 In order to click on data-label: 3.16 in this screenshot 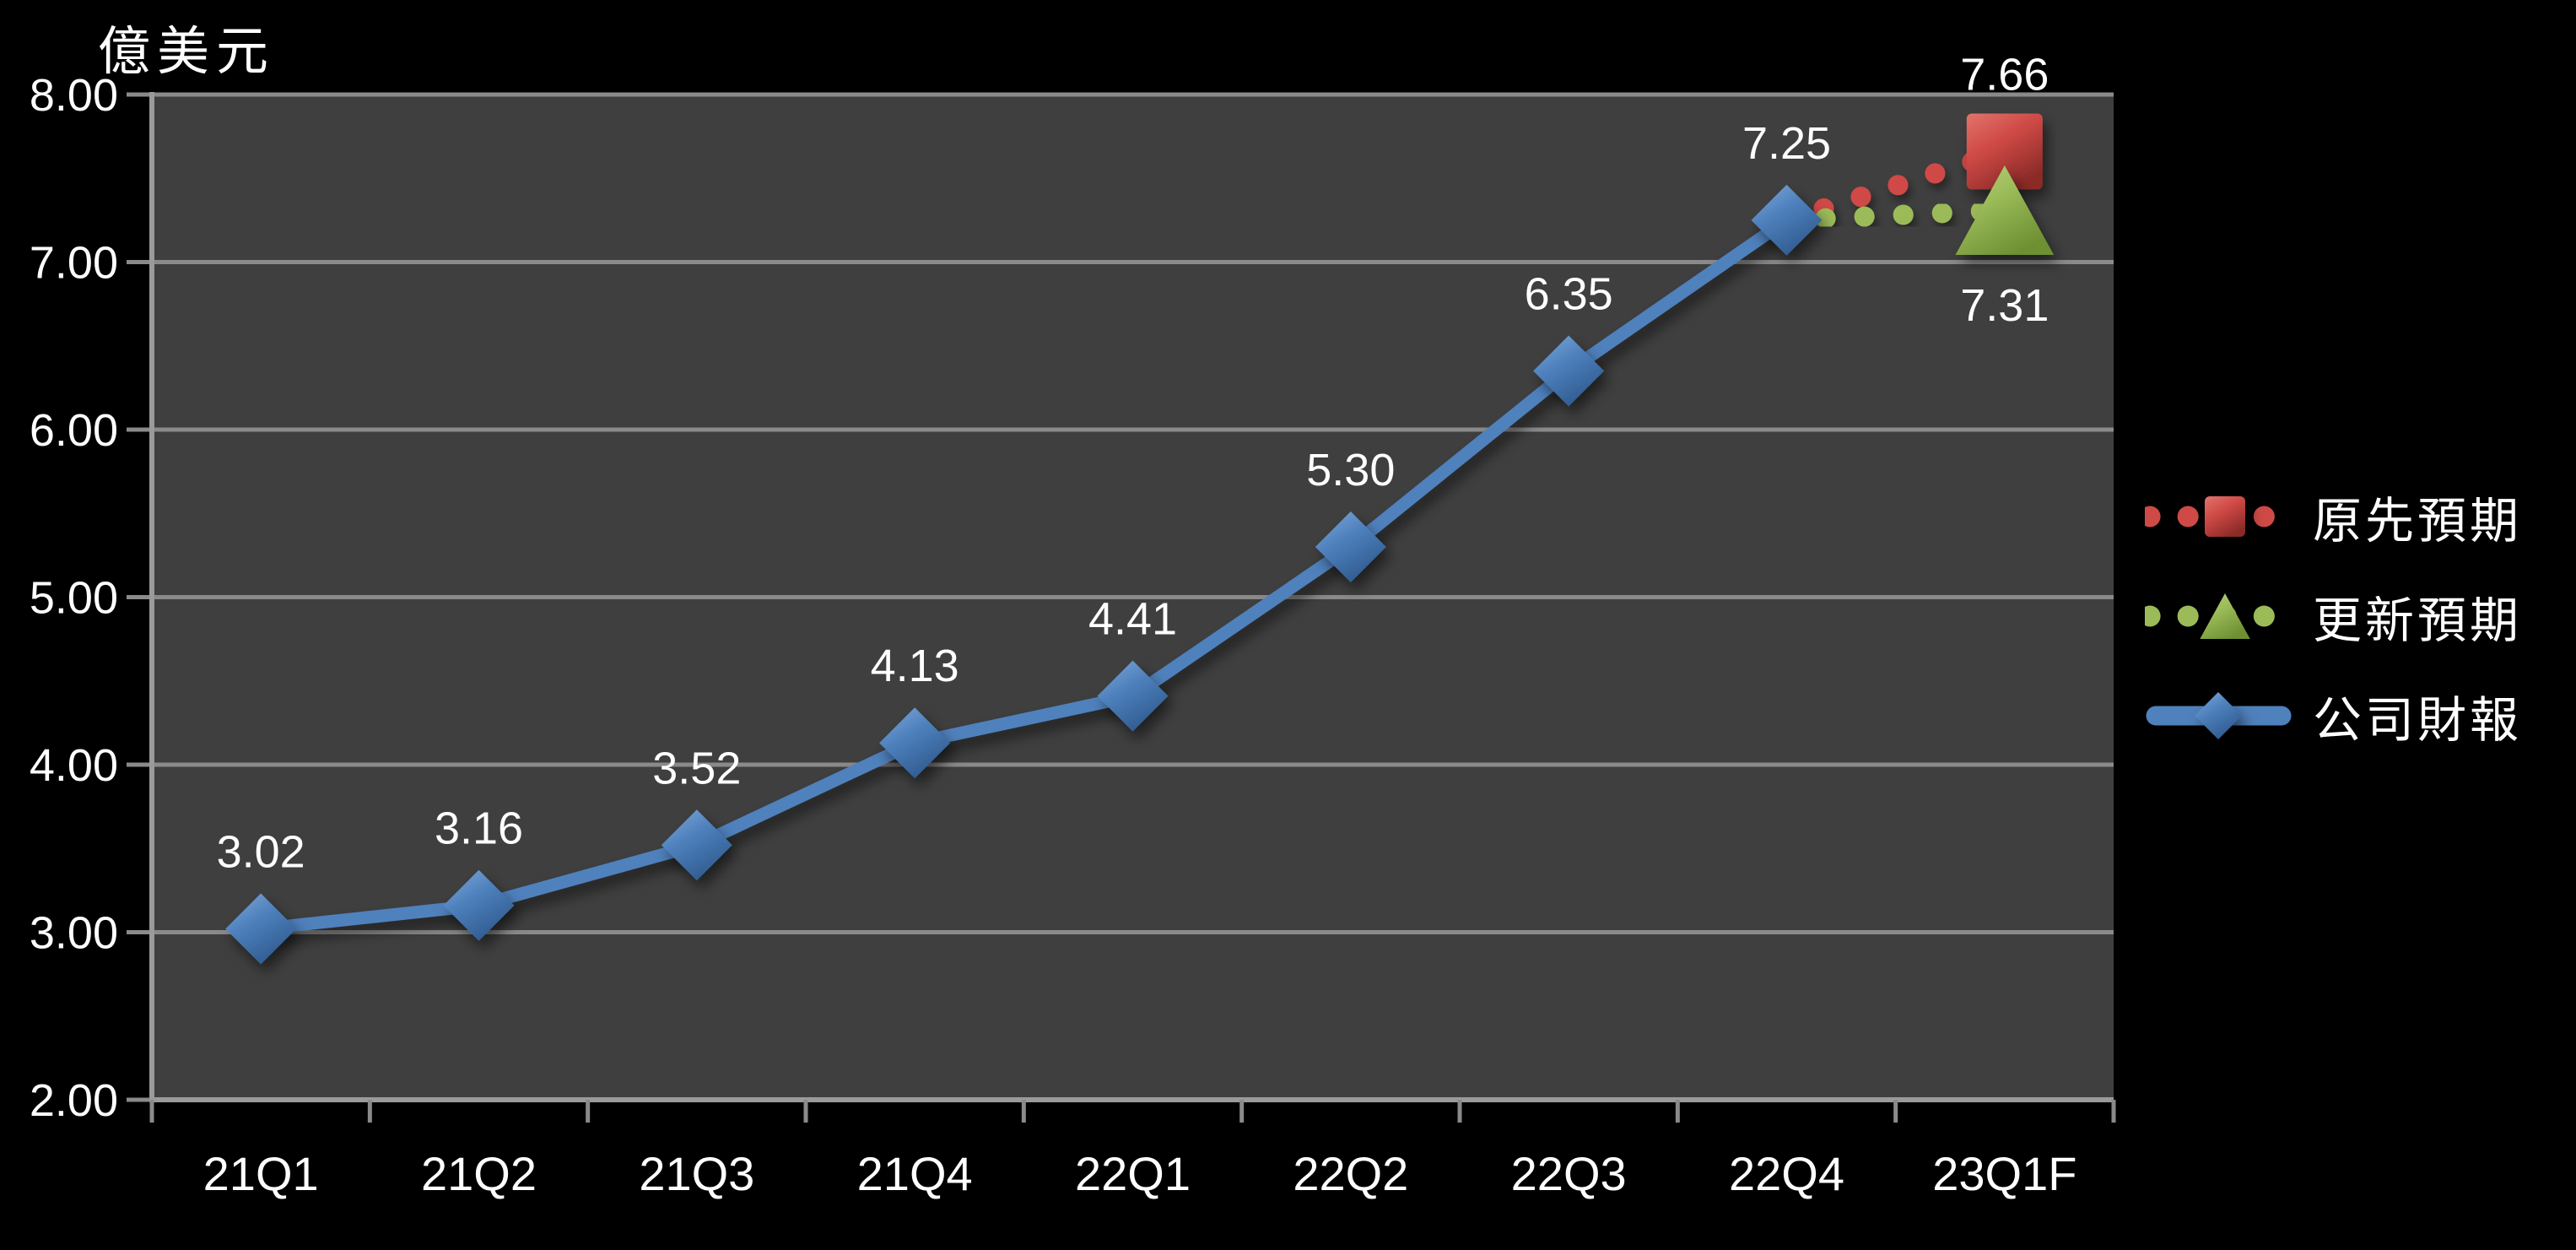, I will do `click(479, 829)`.